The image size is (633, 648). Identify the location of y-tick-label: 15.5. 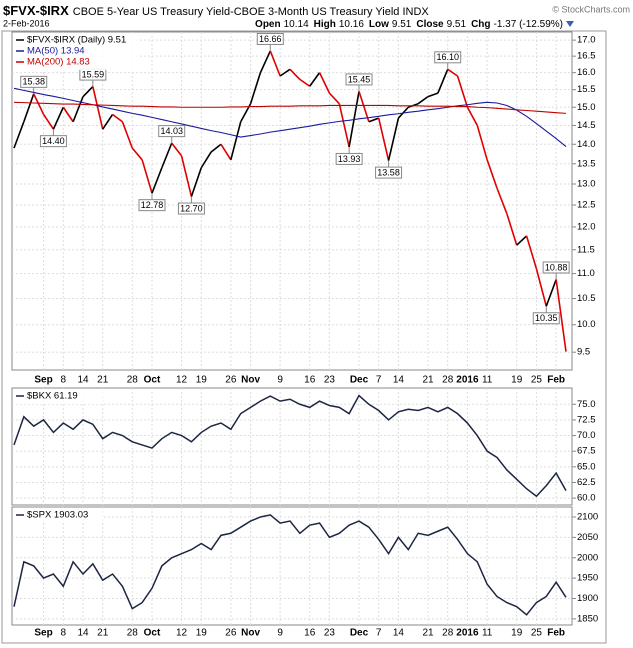
(586, 89).